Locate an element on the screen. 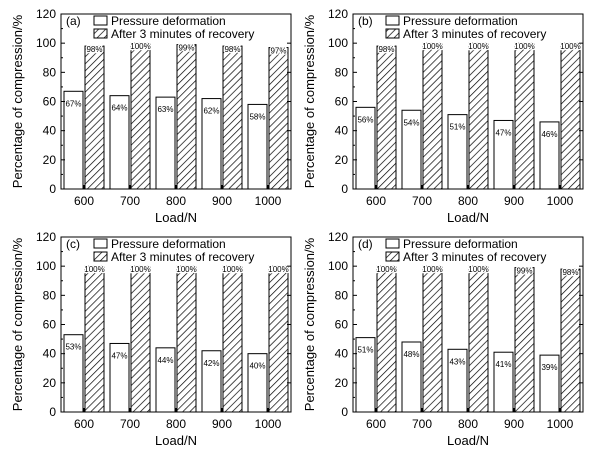 This screenshot has height=459, width=604. panel-label: (a) is located at coordinates (73, 21).